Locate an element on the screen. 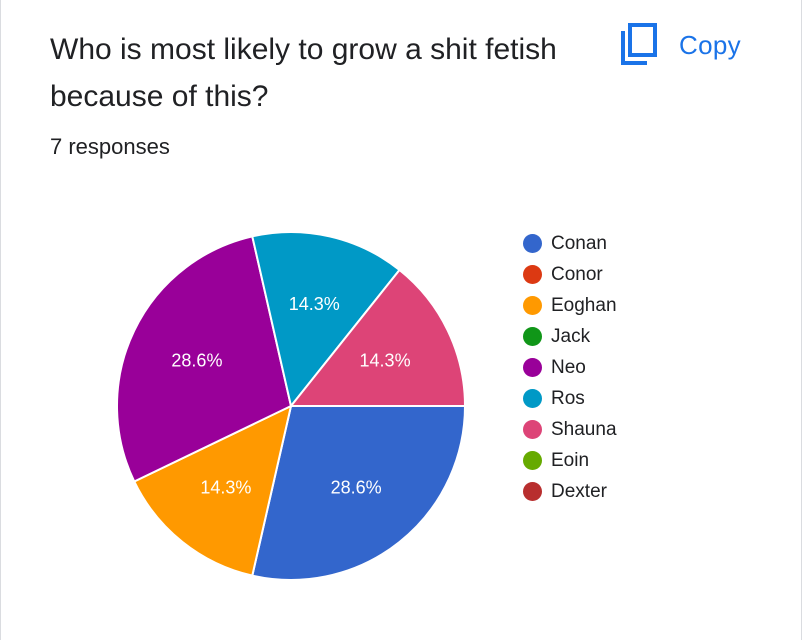  legend-label: Jack is located at coordinates (571, 336).